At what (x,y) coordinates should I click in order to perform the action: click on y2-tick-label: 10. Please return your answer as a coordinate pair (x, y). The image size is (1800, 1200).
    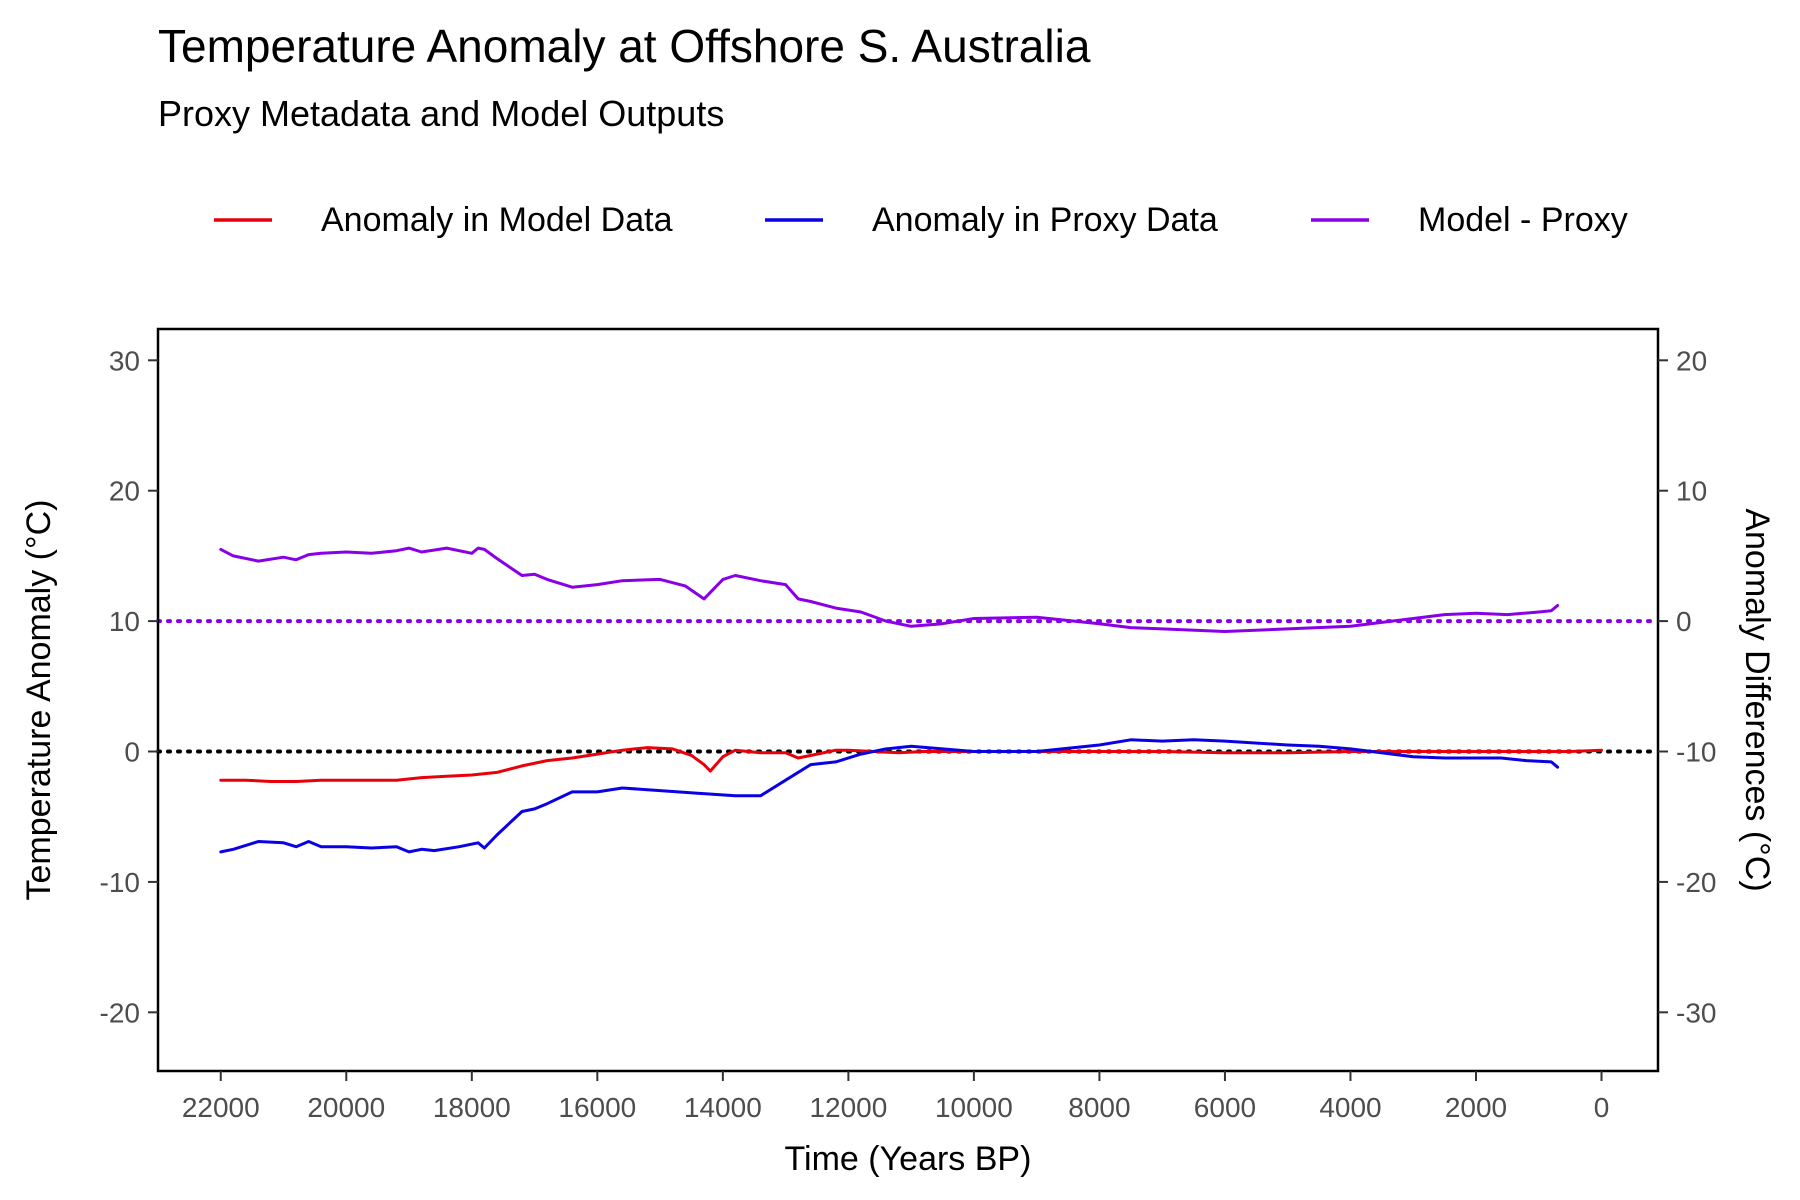
    Looking at the image, I should click on (1691, 491).